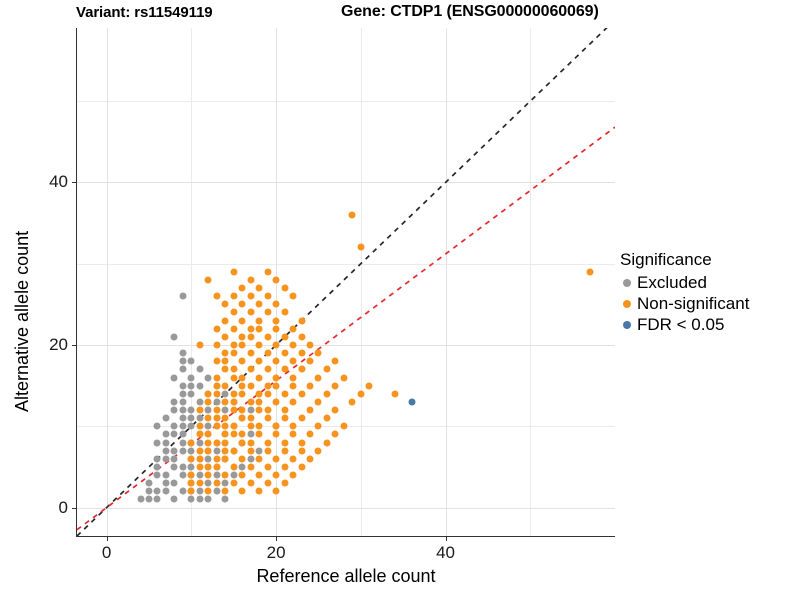 The height and width of the screenshot is (600, 800). What do you see at coordinates (681, 324) in the screenshot?
I see `legend-label: FDR < 0.05` at bounding box center [681, 324].